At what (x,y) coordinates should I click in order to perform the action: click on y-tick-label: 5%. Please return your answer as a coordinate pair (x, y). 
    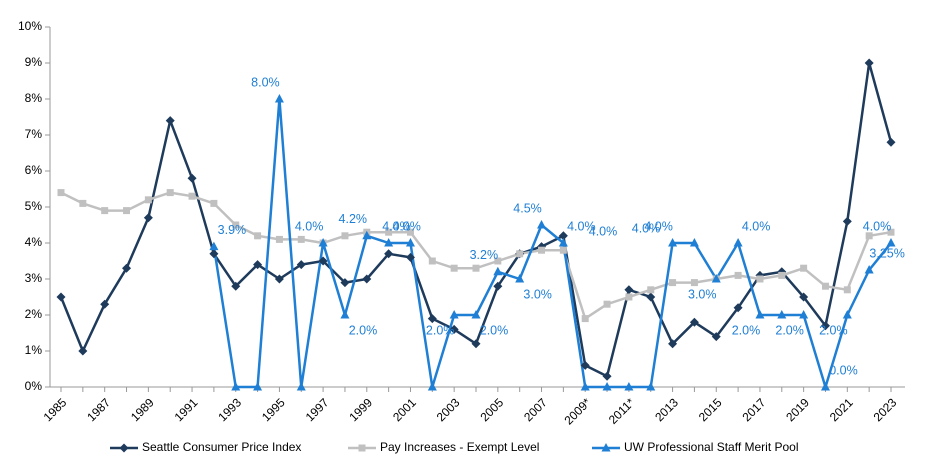
    Looking at the image, I should click on (34, 206).